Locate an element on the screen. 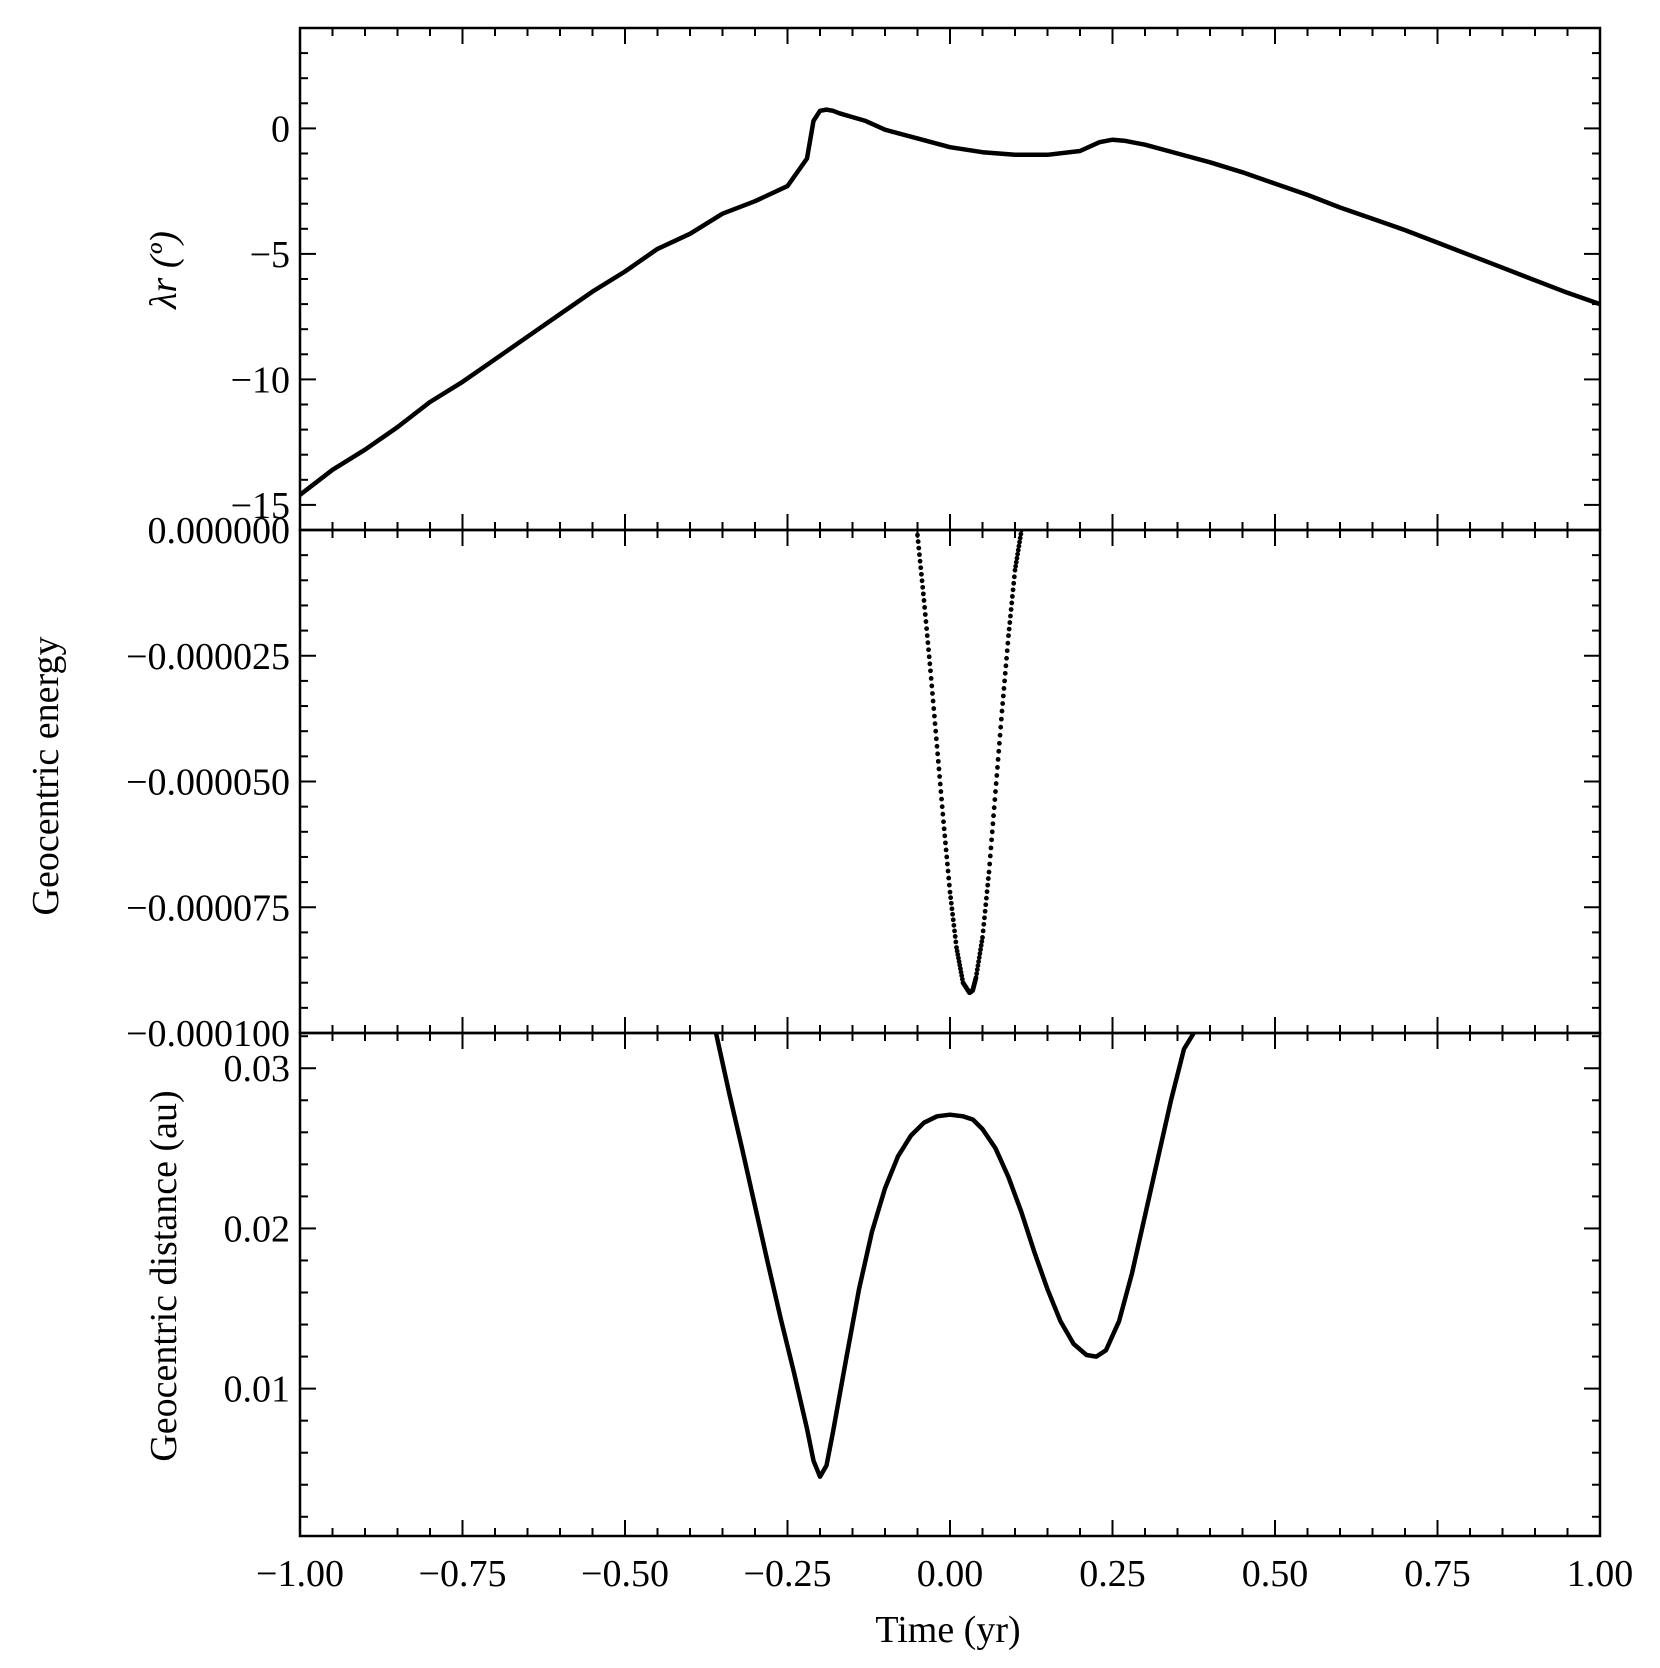  y-tick-label-energy: 0.000000 is located at coordinates (219, 531).